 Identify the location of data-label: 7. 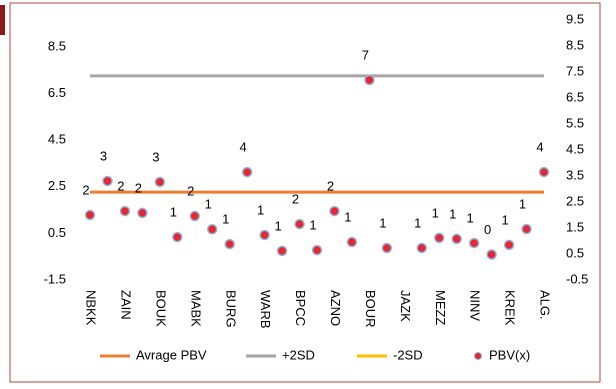
(365, 54).